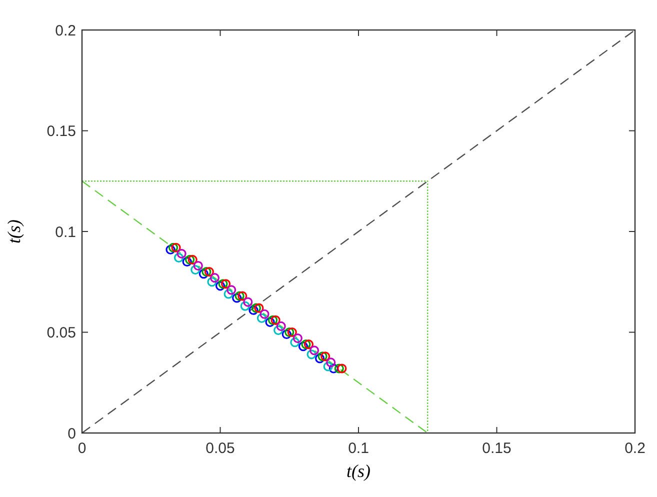 The image size is (657, 497). I want to click on x-tick-label: 0.15, so click(497, 448).